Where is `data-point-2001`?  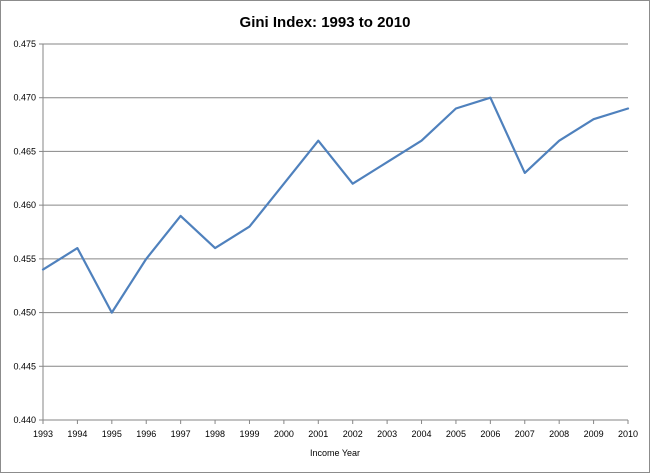 data-point-2001 is located at coordinates (318, 141).